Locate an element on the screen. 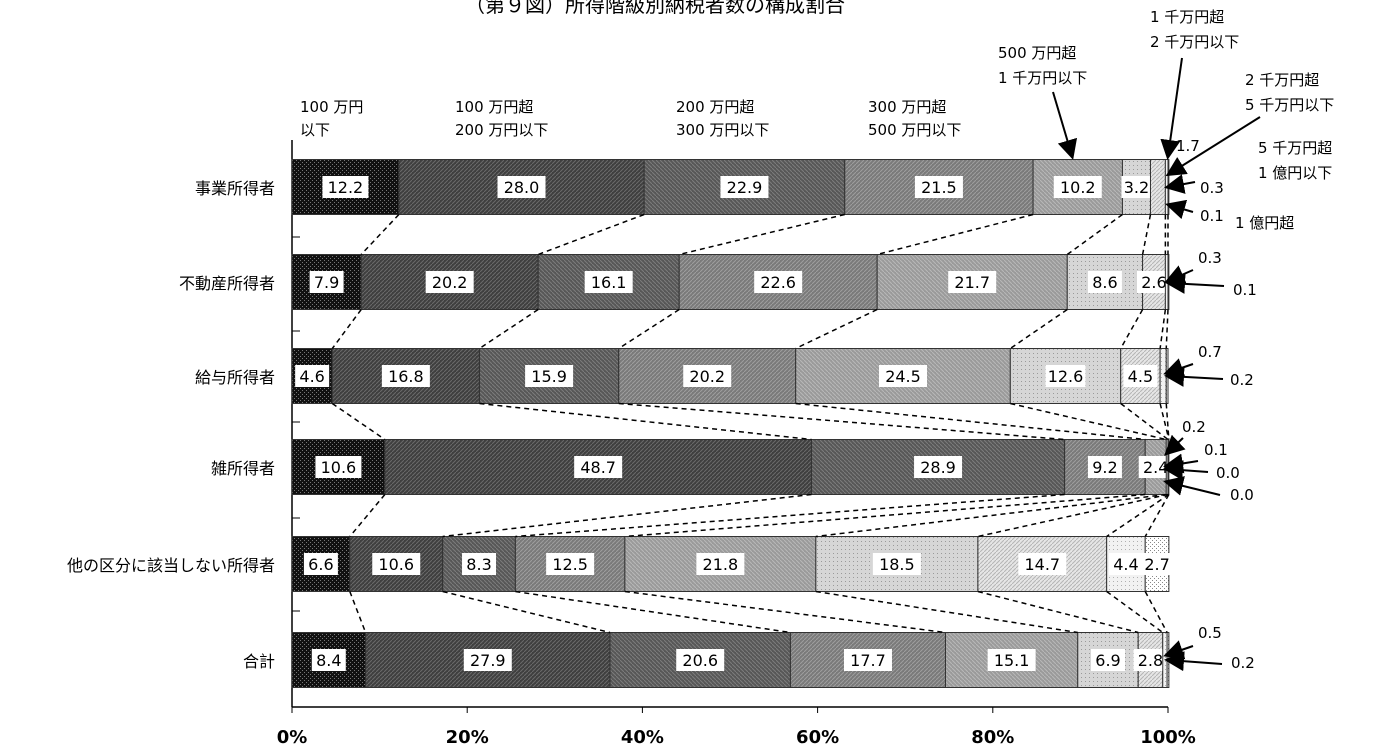  x-tick-label: 20% is located at coordinates (467, 737).